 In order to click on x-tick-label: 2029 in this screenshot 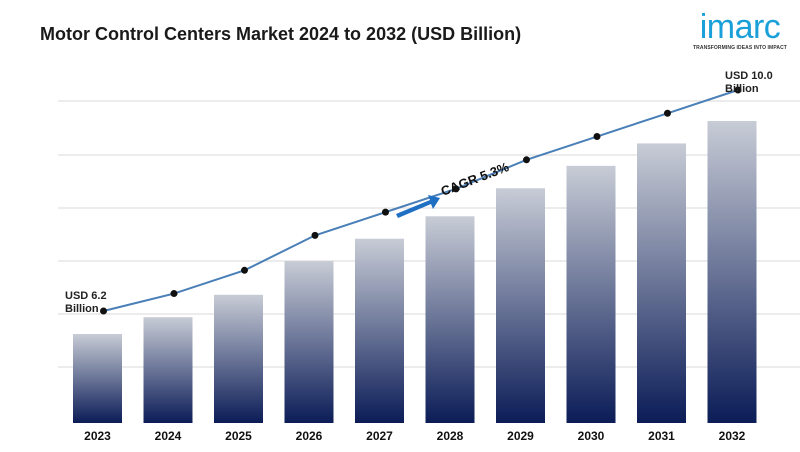, I will do `click(520, 436)`.